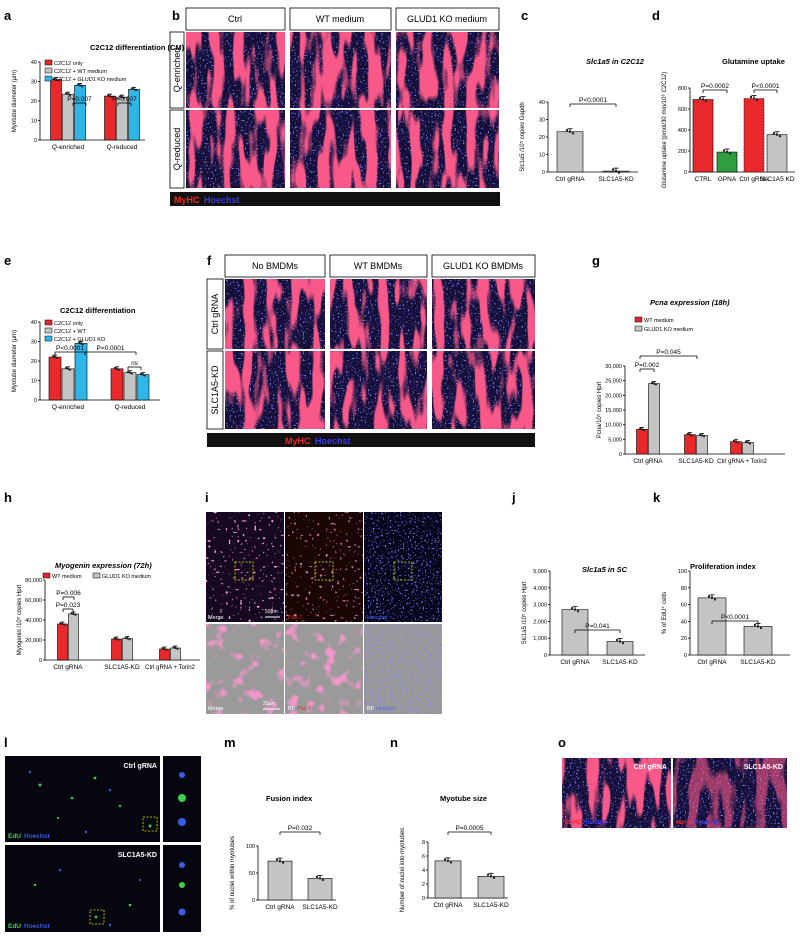  What do you see at coordinates (682, 572) in the screenshot?
I see `y-tick-label: 100` at bounding box center [682, 572].